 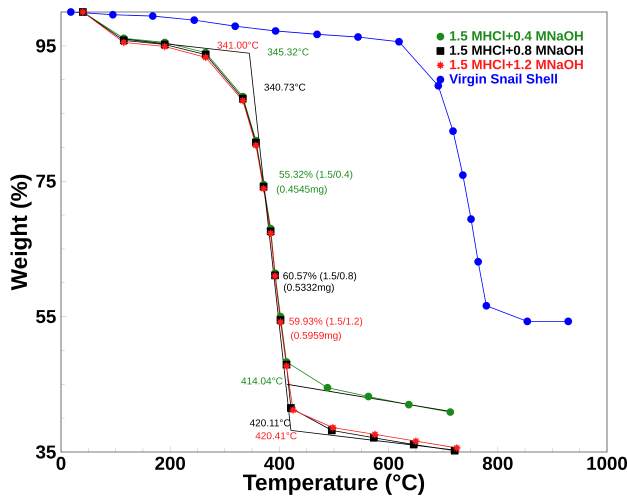 What do you see at coordinates (333, 484) in the screenshot?
I see `x-axis-title: Temperature (°C)` at bounding box center [333, 484].